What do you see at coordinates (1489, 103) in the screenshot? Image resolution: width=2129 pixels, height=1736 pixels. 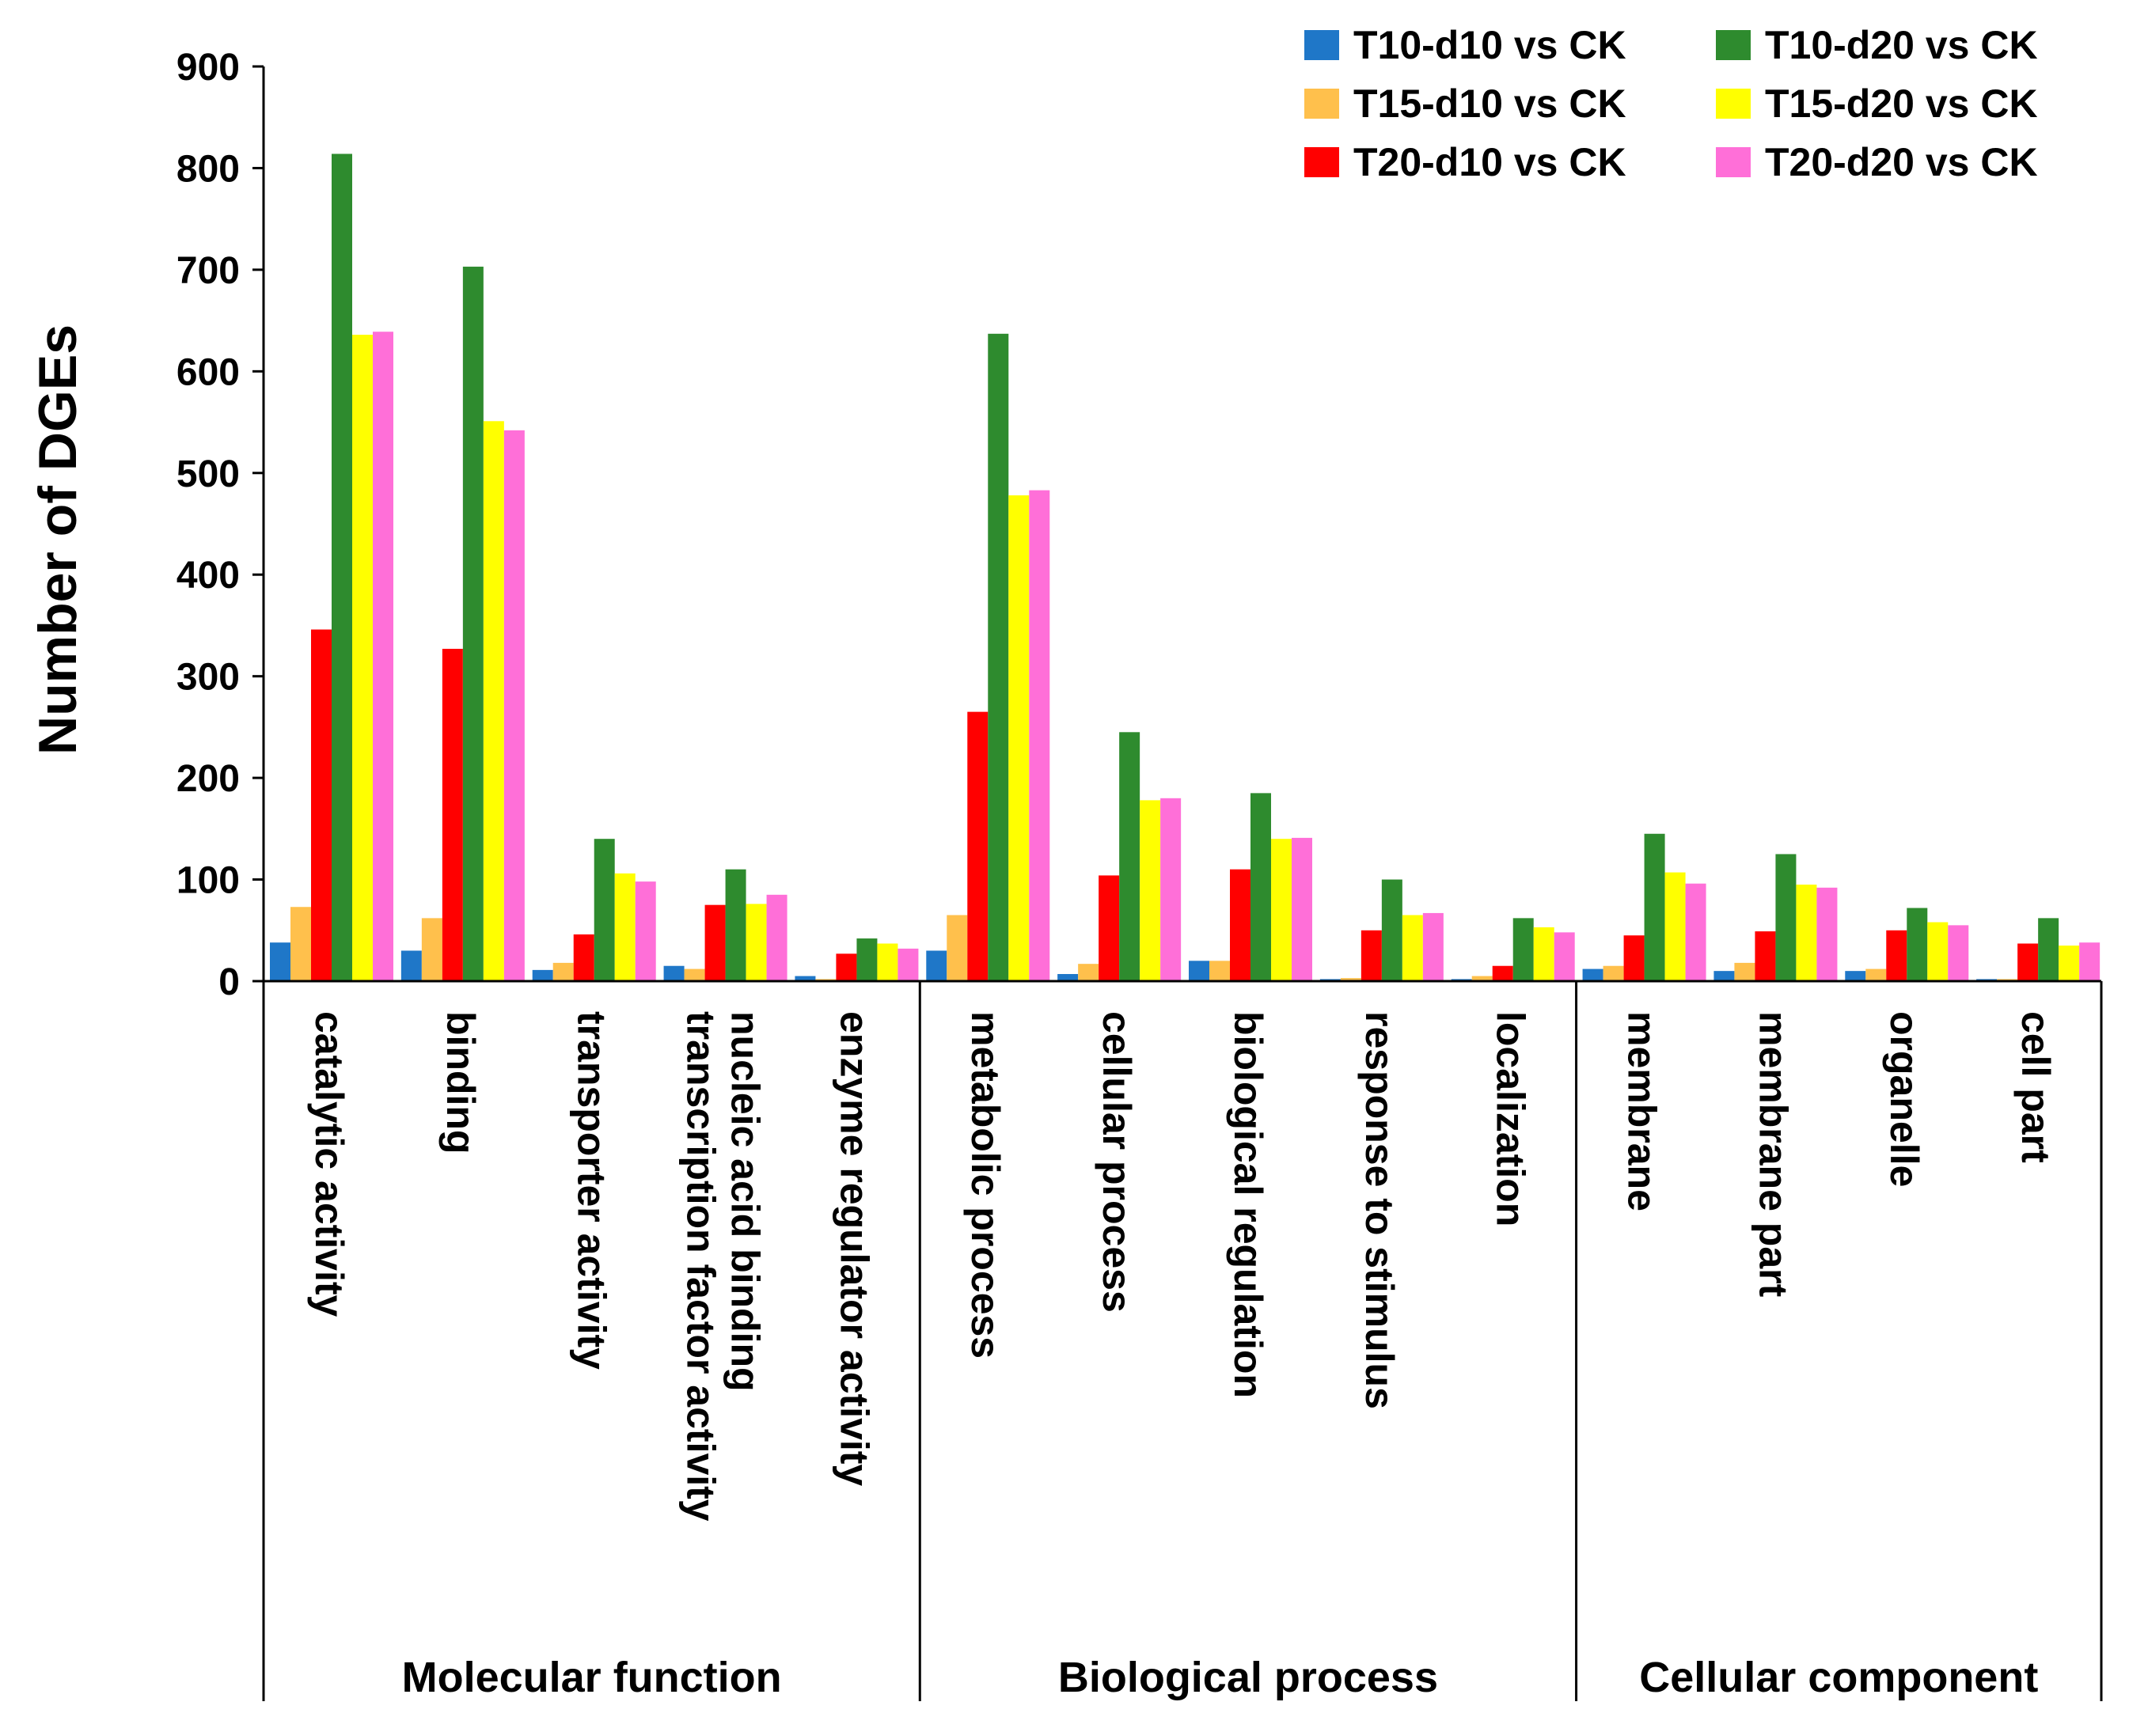 I see `legend-label-2: T15-d10 vs CK` at bounding box center [1489, 103].